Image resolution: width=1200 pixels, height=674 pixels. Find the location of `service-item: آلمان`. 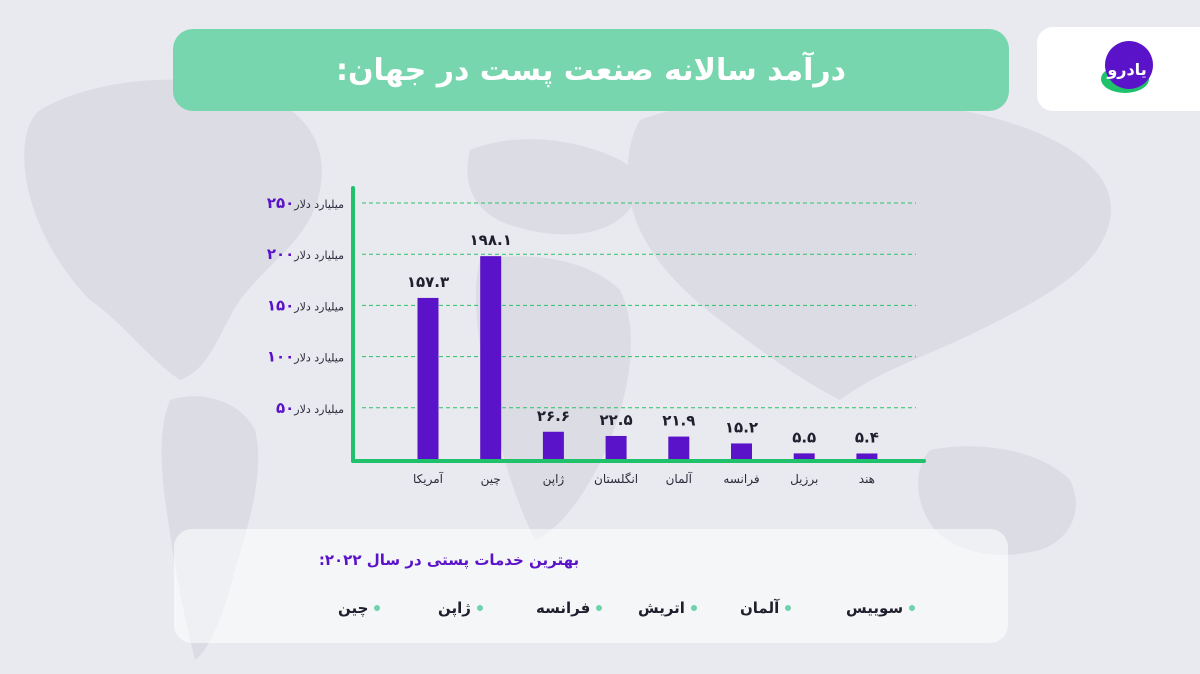

service-item: آلمان is located at coordinates (766, 608).